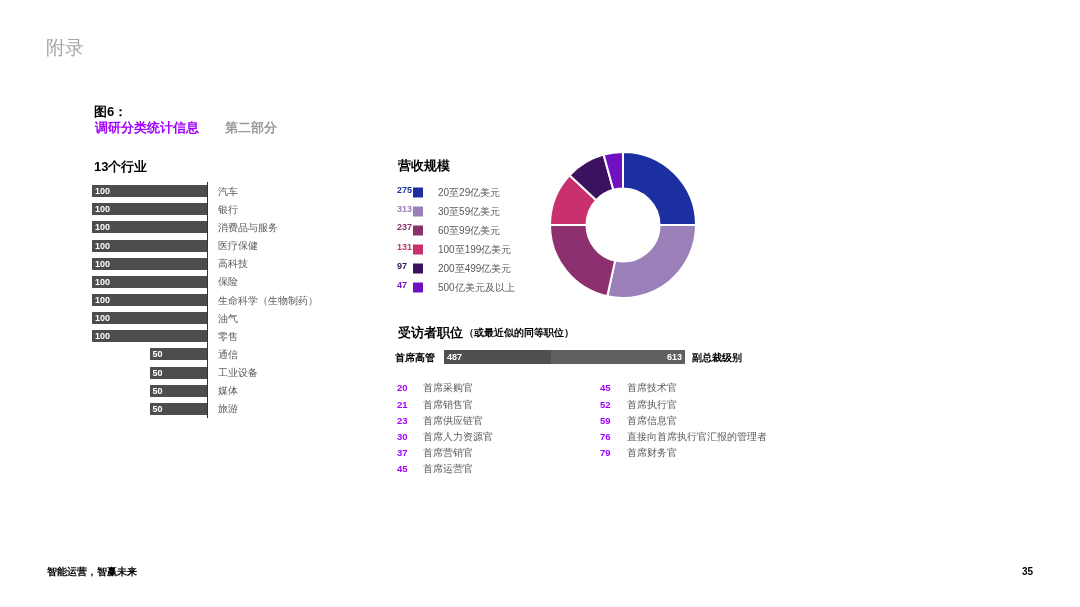 The height and width of the screenshot is (607, 1080). I want to click on chart-title: 营收规模, so click(423, 165).